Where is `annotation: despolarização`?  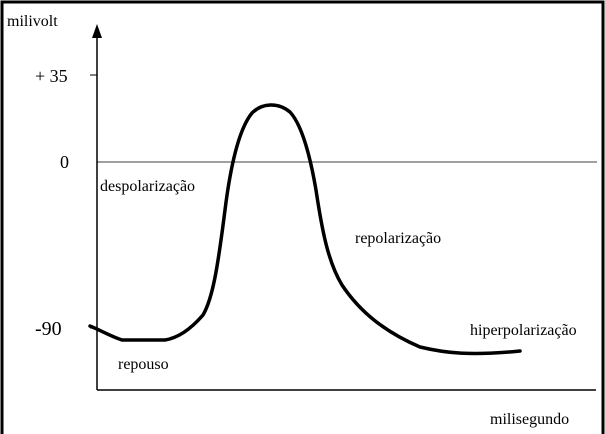
annotation: despolarização is located at coordinates (147, 186).